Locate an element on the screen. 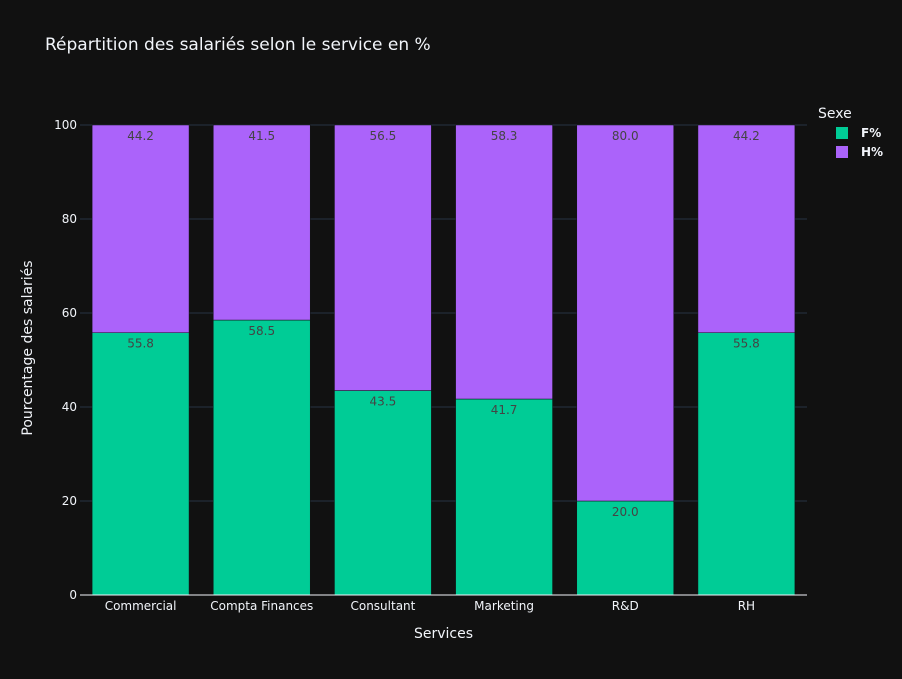 This screenshot has width=902, height=679. x-tick-label: Consultant is located at coordinates (382, 606).